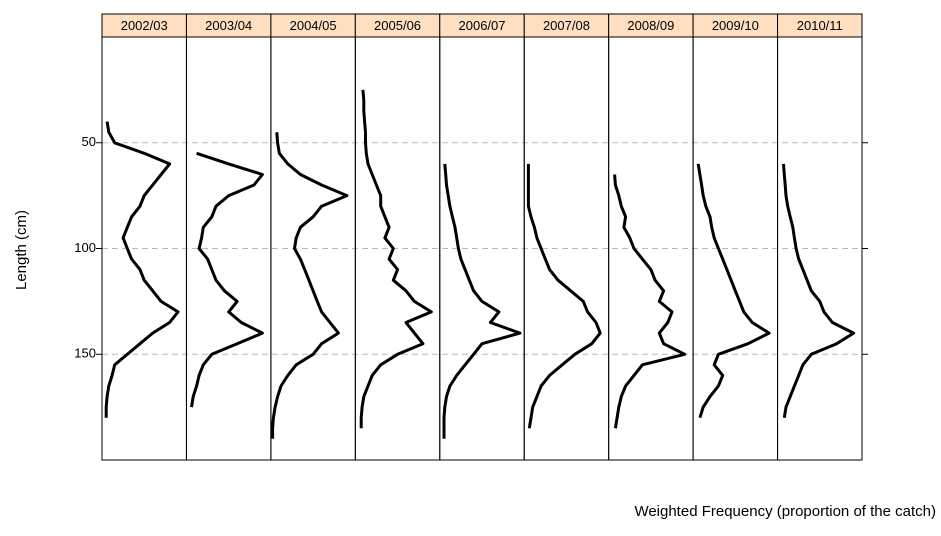 The image size is (941, 536). I want to click on strip-label: 2006/07, so click(482, 25).